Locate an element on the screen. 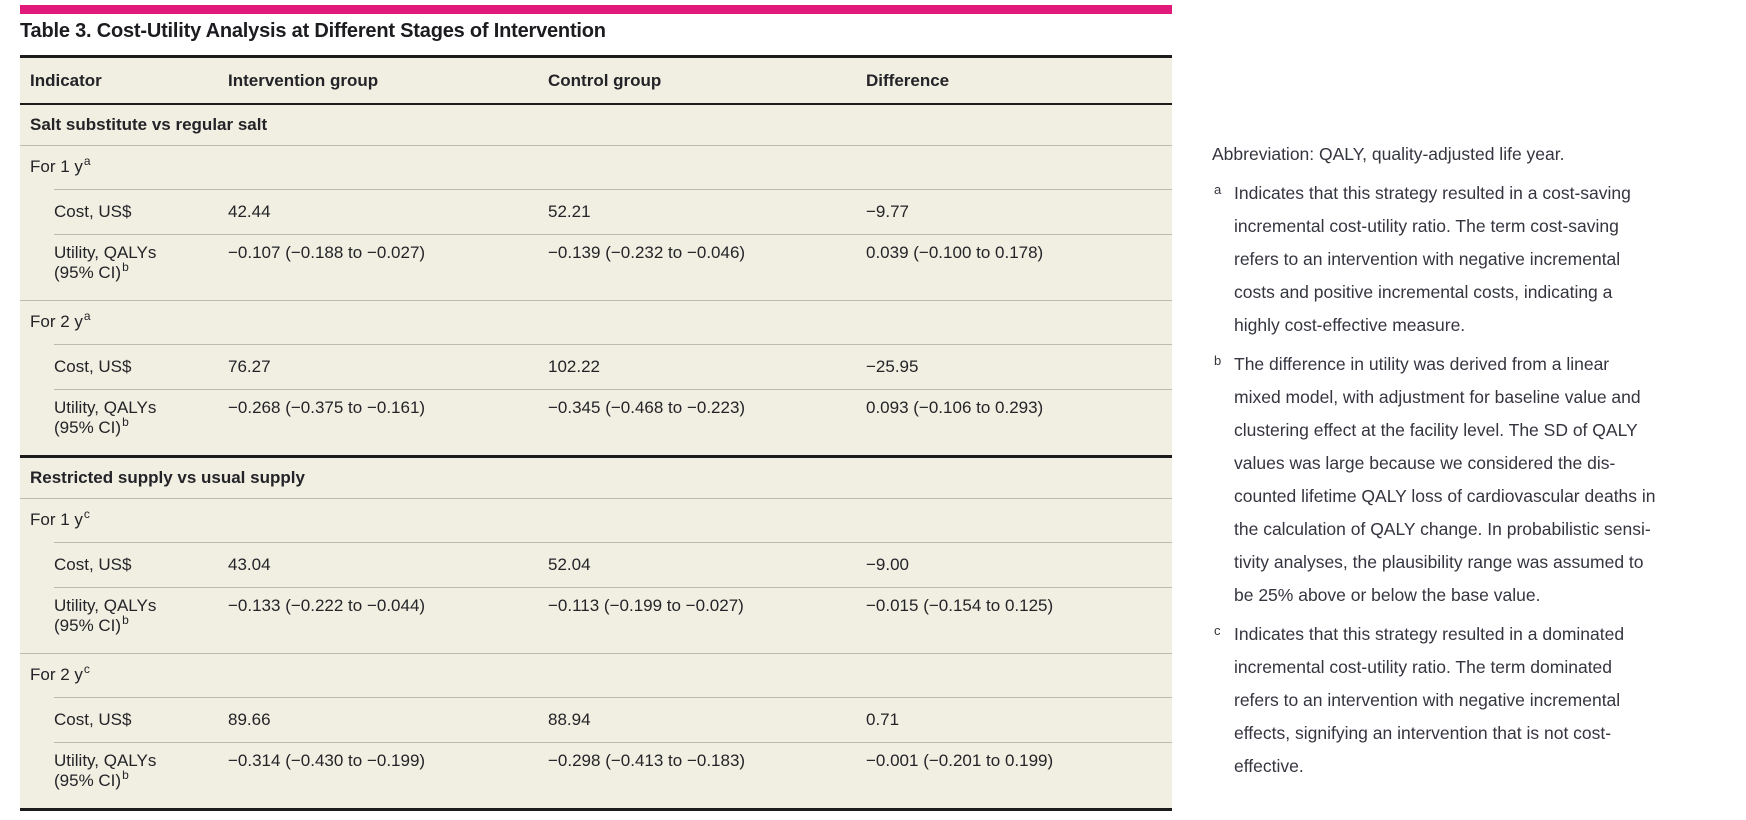 This screenshot has height=820, width=1746. footnote-marker: b is located at coordinates (1218, 360).